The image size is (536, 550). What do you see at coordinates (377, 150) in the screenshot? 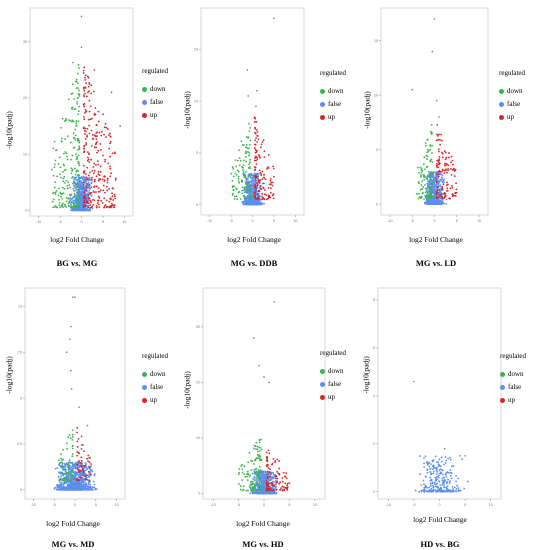
I see `y-tick-label: 5` at bounding box center [377, 150].